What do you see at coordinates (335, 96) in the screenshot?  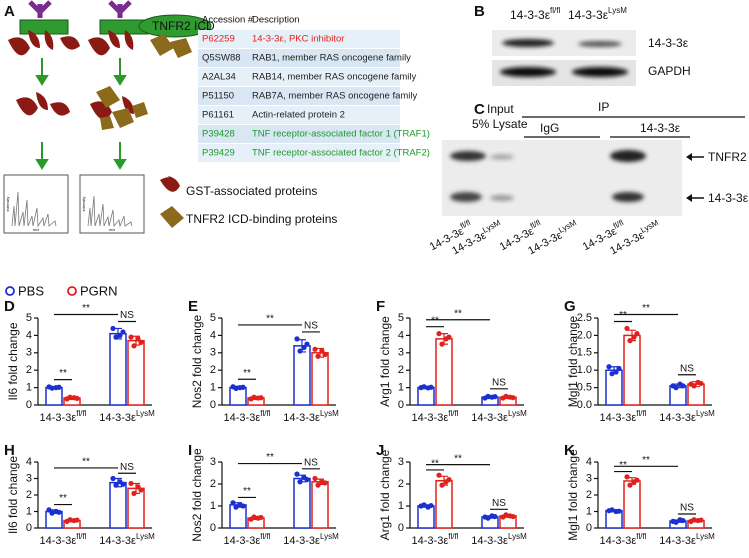 I see `description: RAB7A, member RAS oncogene family` at bounding box center [335, 96].